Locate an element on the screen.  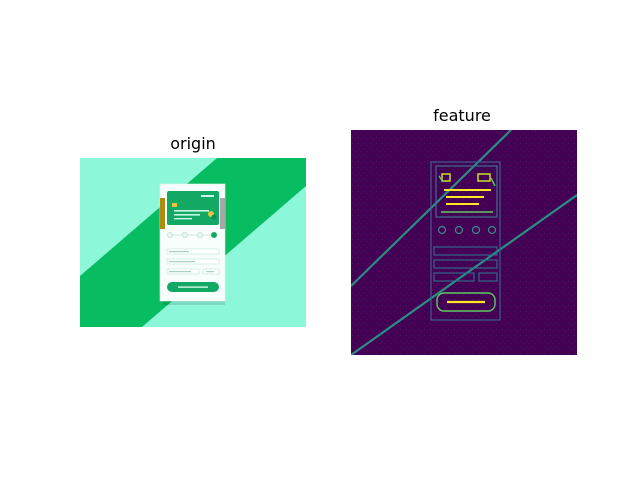
step-dot-active is located at coordinates (214, 235).